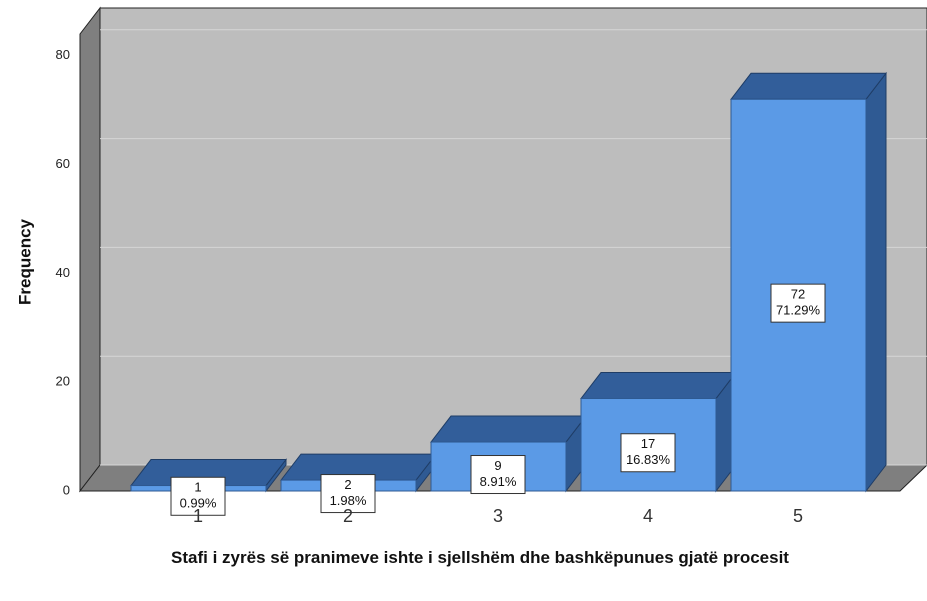 The image size is (927, 601). I want to click on x-tick-label: 2, so click(348, 516).